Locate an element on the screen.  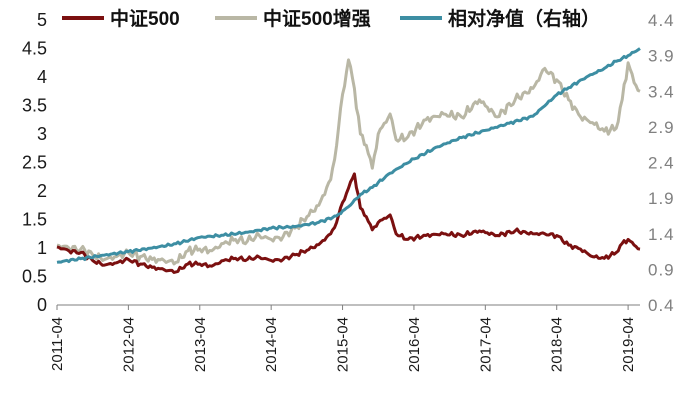
left-tick-label: 4.5 is located at coordinates (34, 49).